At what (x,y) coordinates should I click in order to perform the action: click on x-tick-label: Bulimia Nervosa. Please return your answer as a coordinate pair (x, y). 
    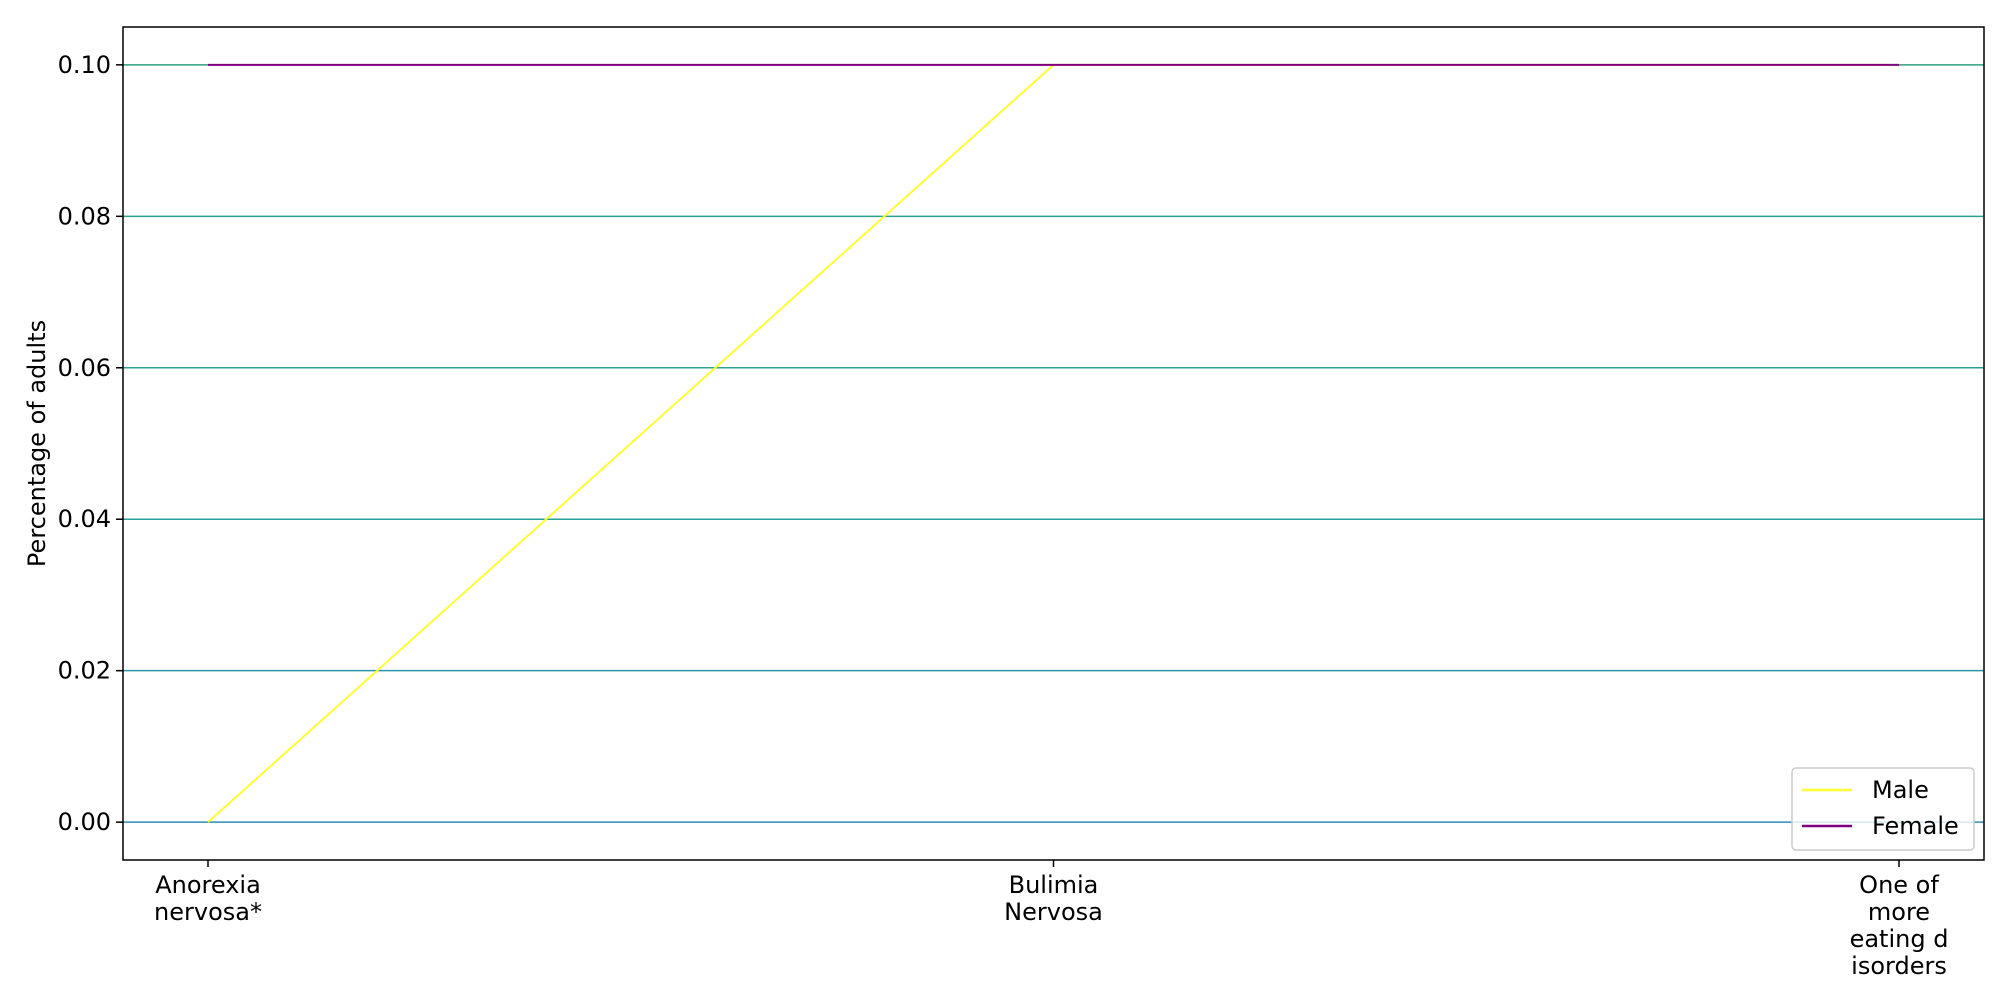
    Looking at the image, I should click on (1053, 898).